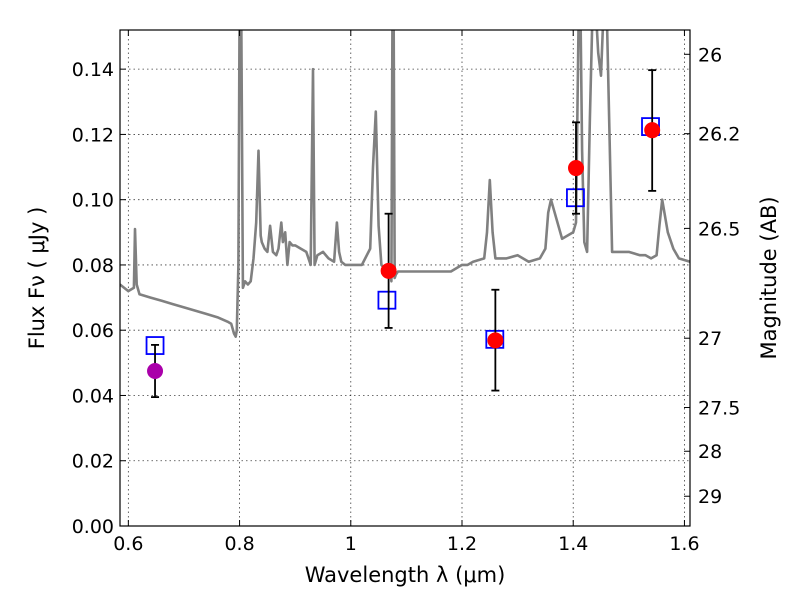 The image size is (800, 600). Describe the element at coordinates (93, 135) in the screenshot. I see `y-tick-label: 0.12` at that location.